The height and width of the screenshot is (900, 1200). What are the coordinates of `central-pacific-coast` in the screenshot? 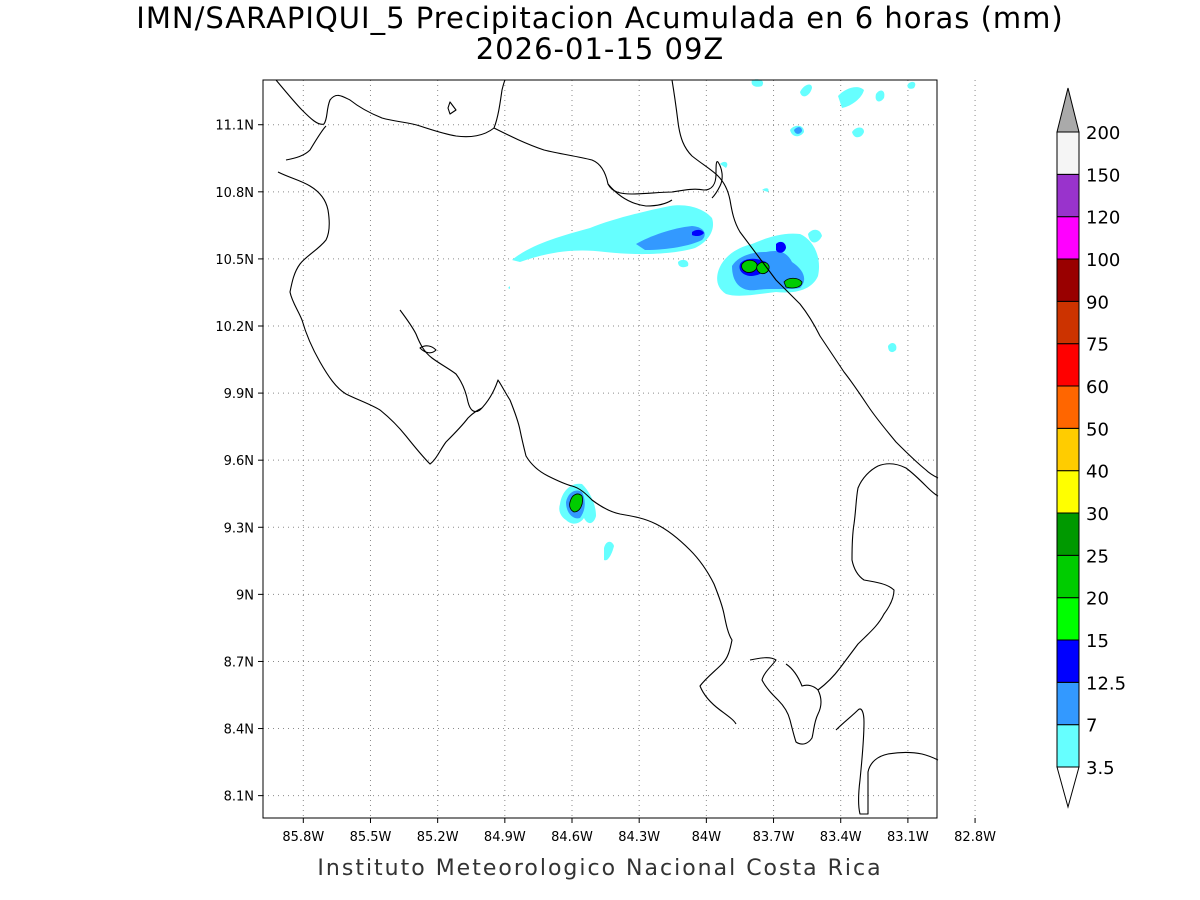 It's located at (608, 552).